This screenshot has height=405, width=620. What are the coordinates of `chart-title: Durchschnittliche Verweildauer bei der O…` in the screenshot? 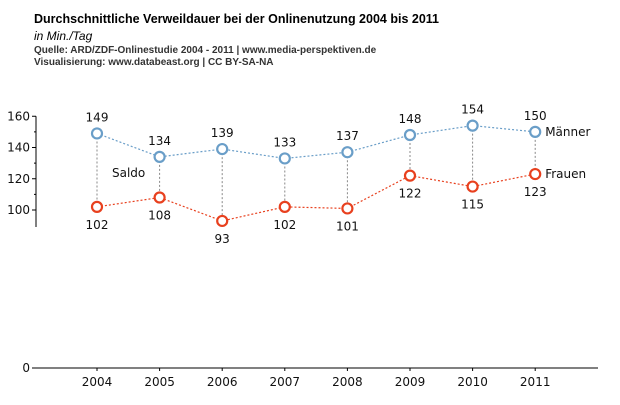 It's located at (236, 19).